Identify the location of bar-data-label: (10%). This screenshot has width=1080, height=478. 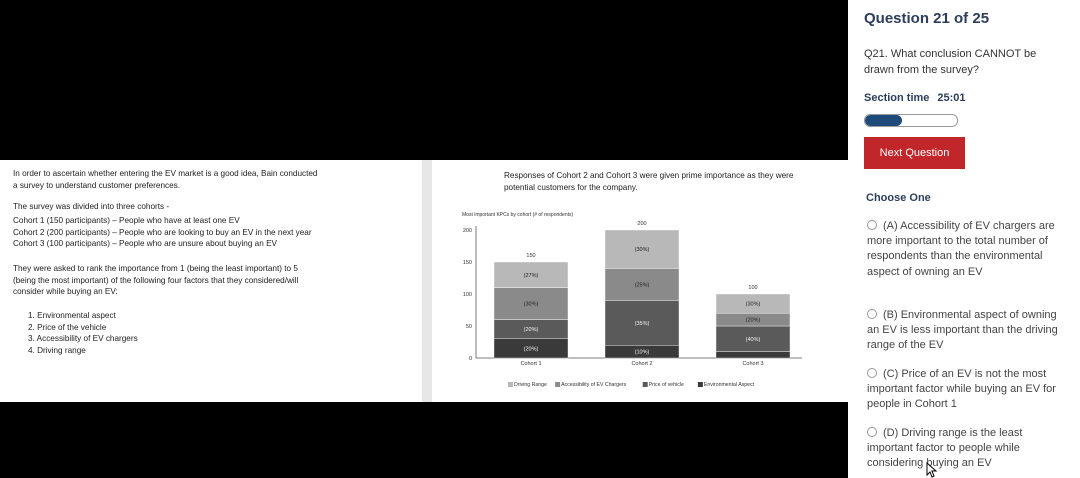
(642, 353).